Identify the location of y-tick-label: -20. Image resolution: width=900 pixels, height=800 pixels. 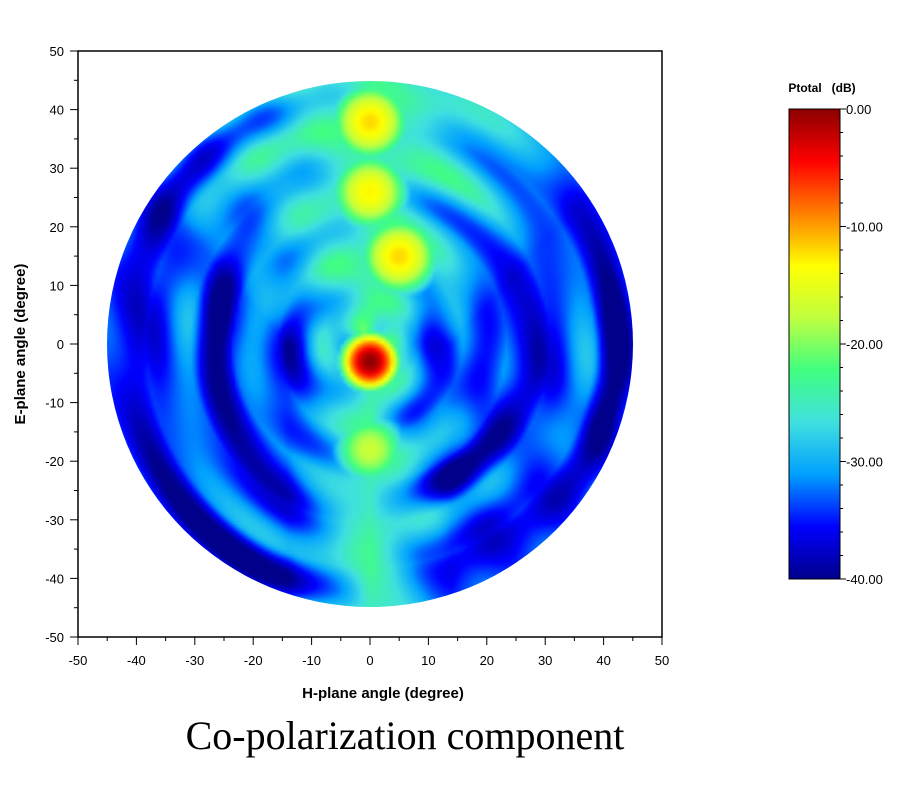
(54, 461).